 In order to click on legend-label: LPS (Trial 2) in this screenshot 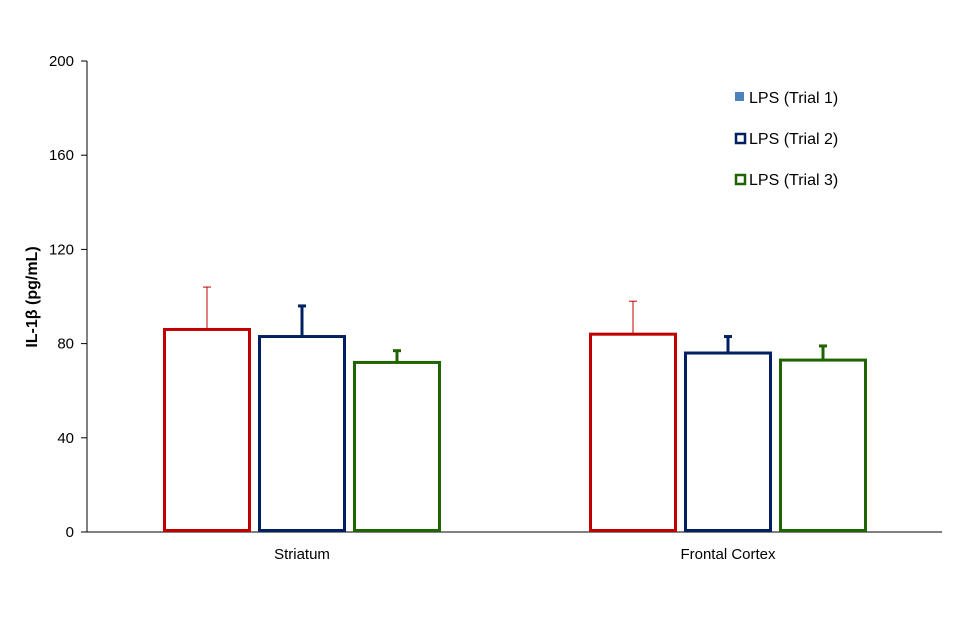, I will do `click(793, 139)`.